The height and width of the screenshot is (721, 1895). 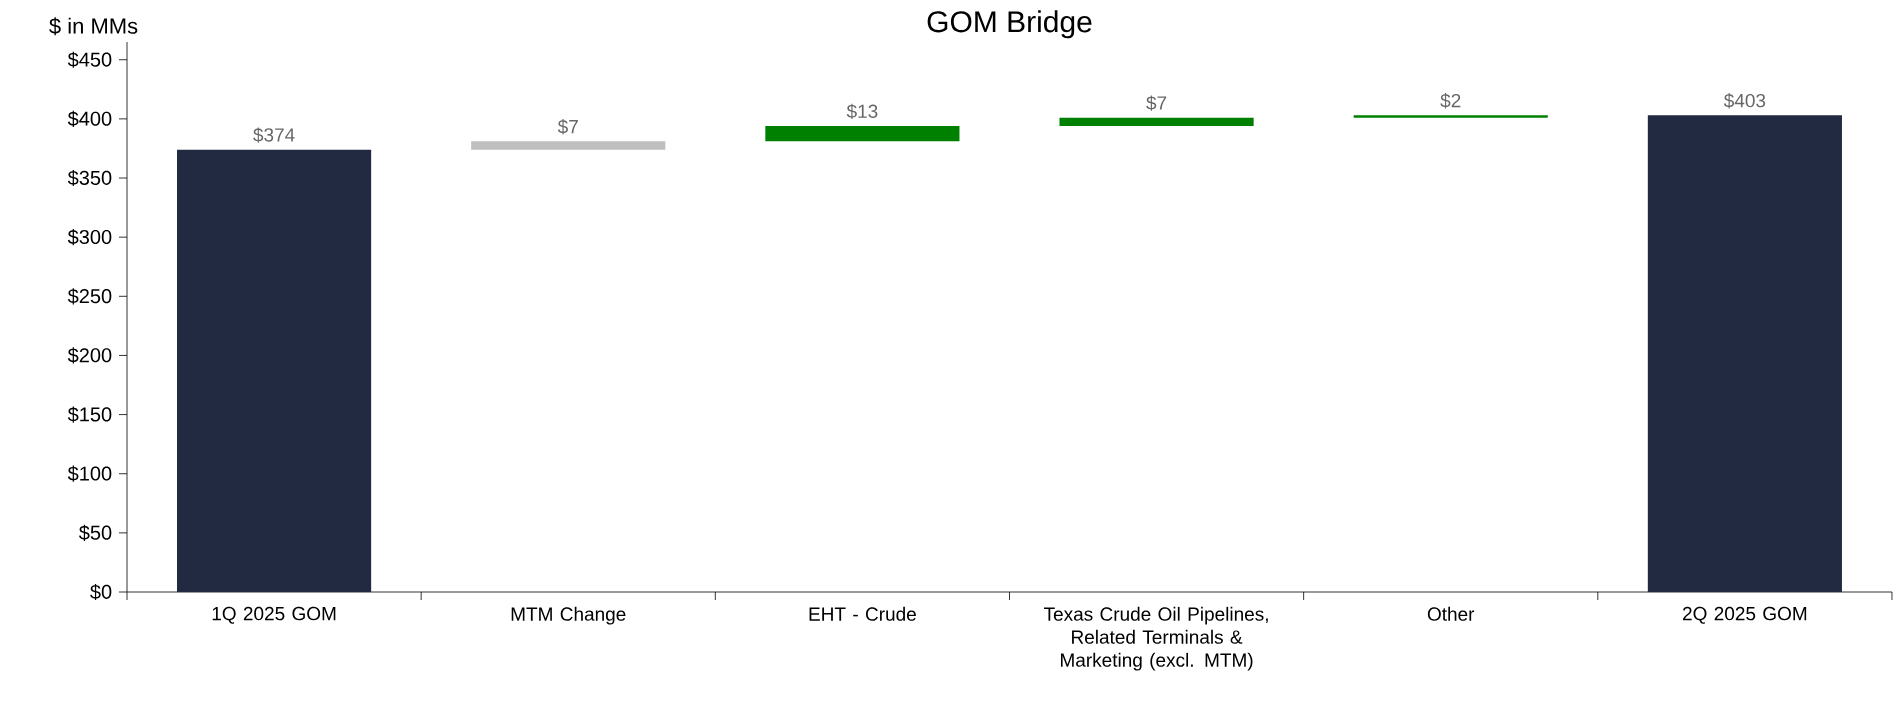 What do you see at coordinates (89, 355) in the screenshot?
I see `y-tick-label: $200` at bounding box center [89, 355].